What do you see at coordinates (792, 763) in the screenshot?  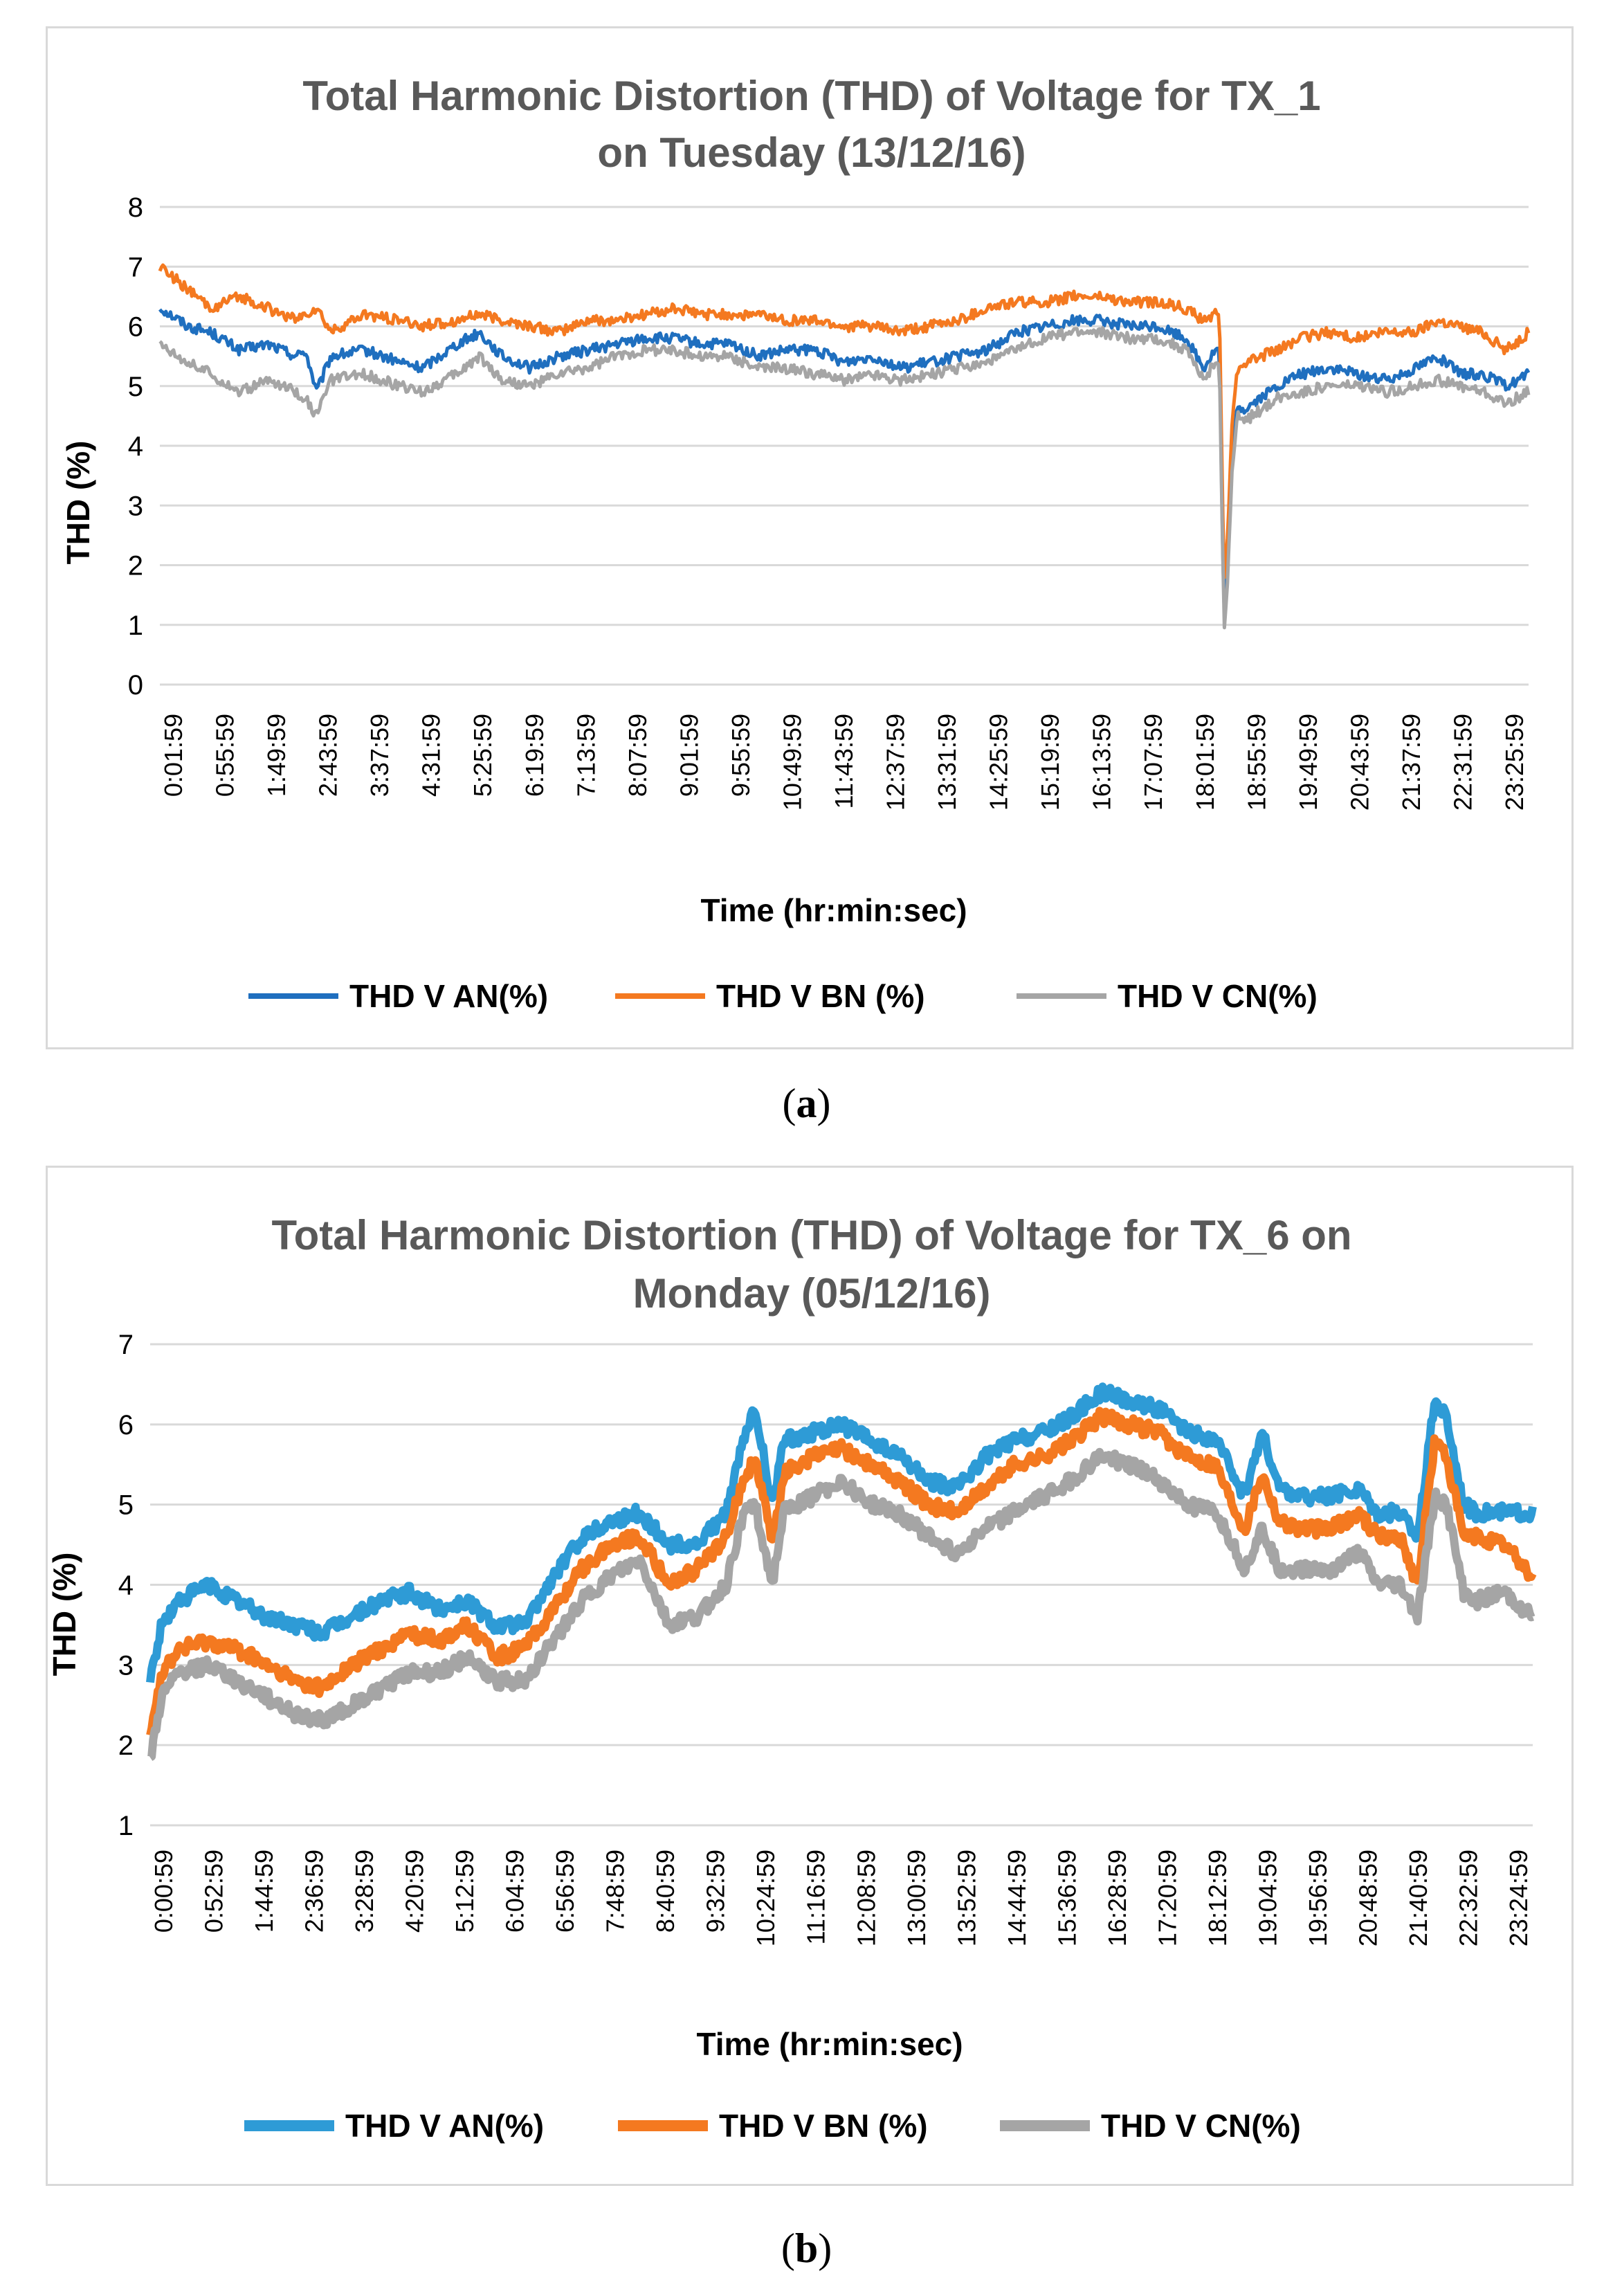 I see `x-tick-label: 10:49:59` at bounding box center [792, 763].